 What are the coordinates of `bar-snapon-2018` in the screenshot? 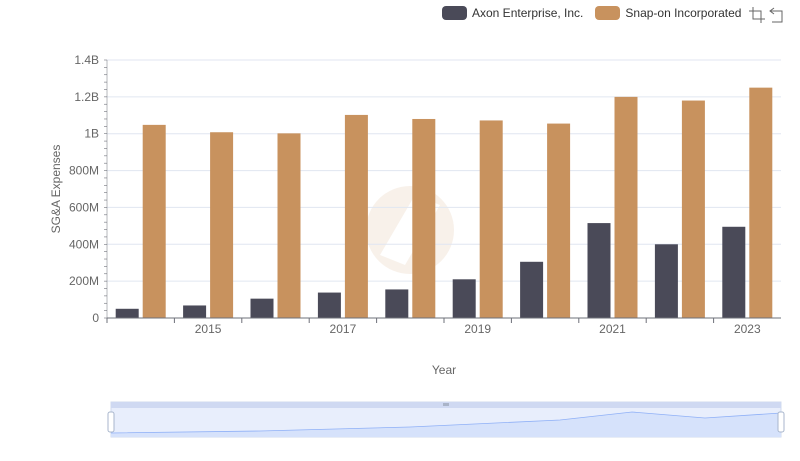 It's located at (424, 218).